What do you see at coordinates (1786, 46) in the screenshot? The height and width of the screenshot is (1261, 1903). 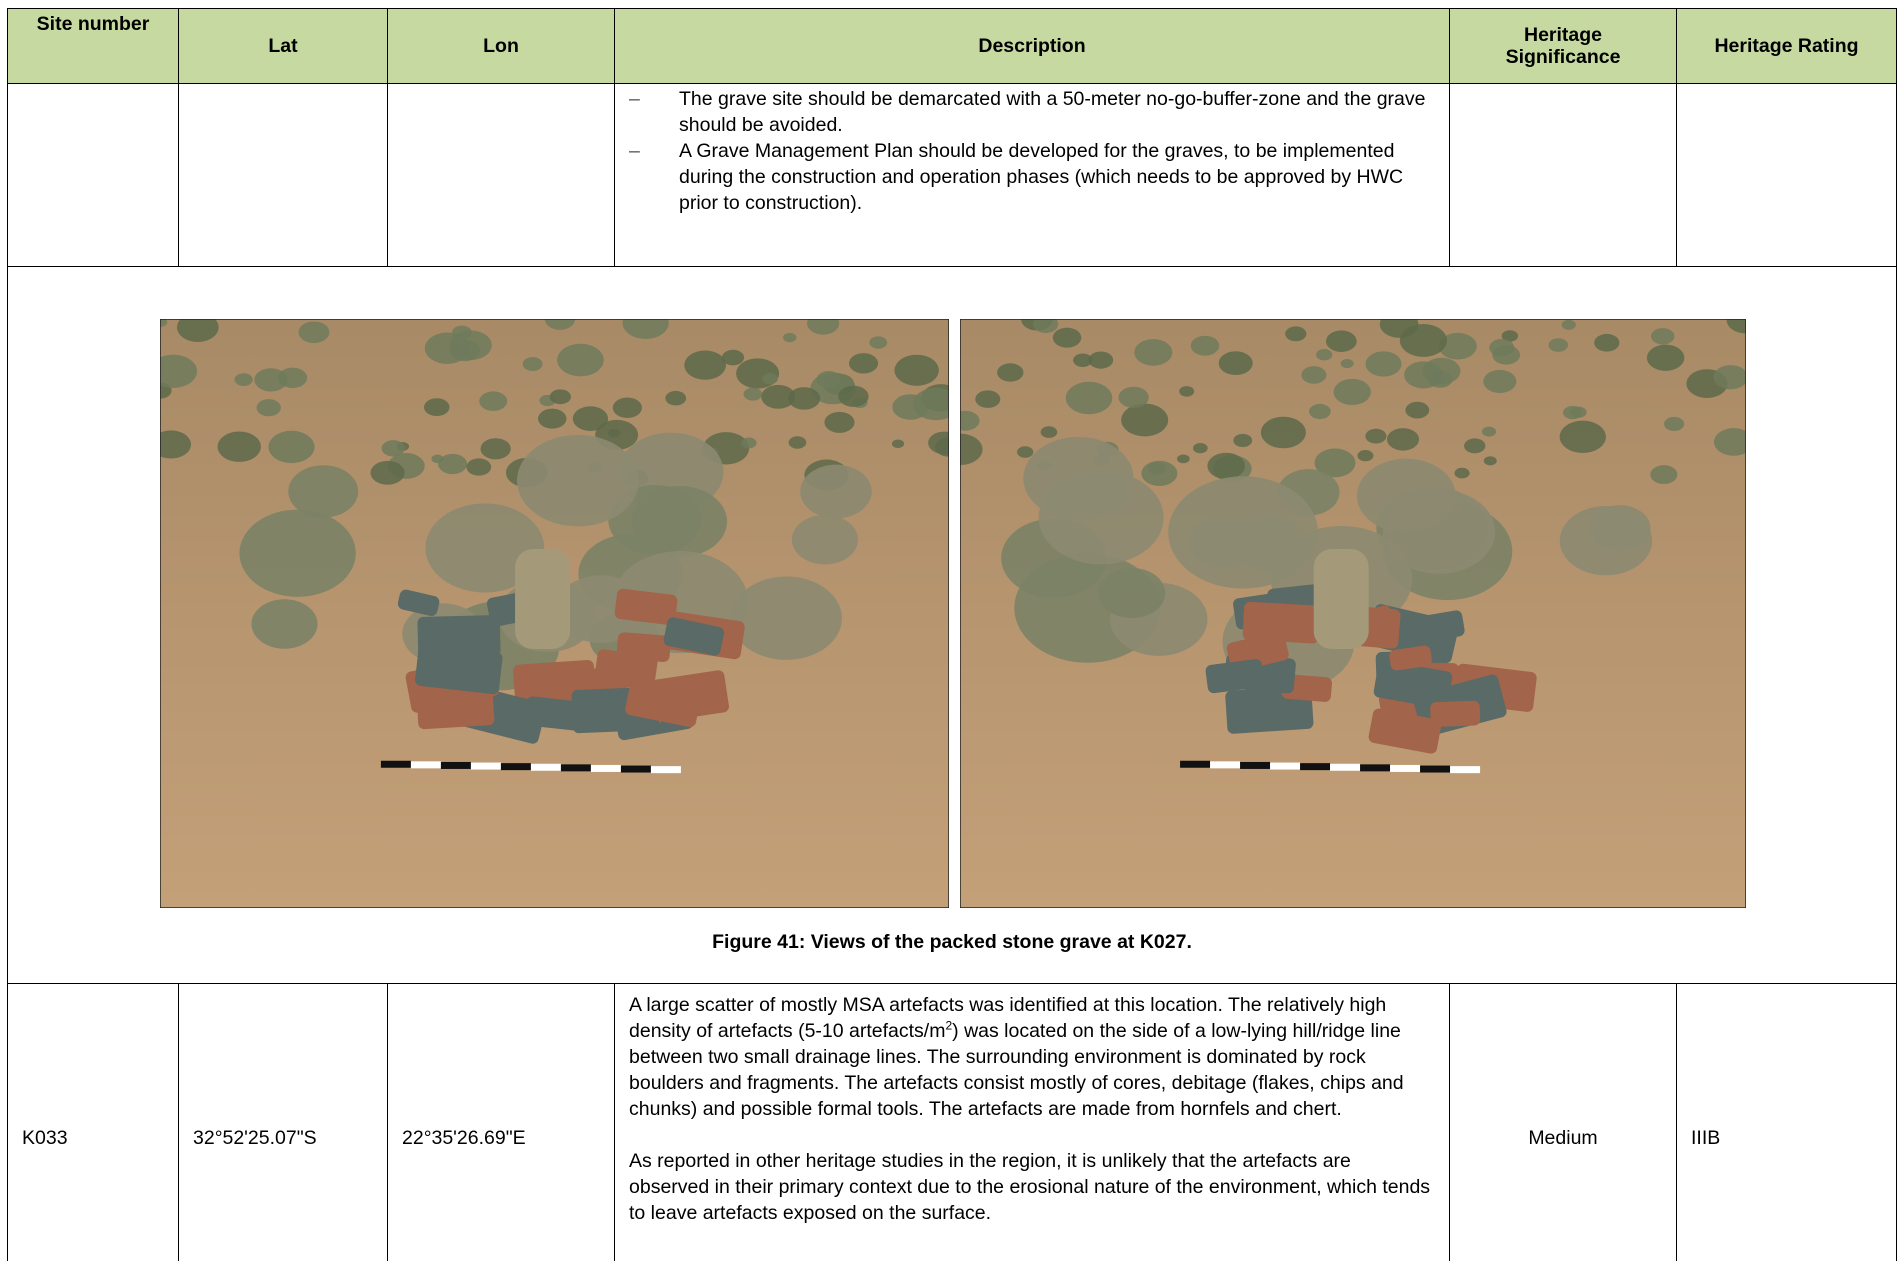 I see `header-cell: Heritage Rating` at bounding box center [1786, 46].